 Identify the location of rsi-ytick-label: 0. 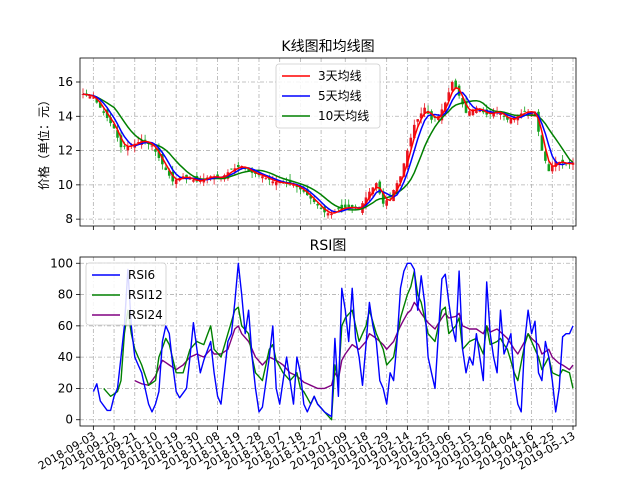
(69, 420).